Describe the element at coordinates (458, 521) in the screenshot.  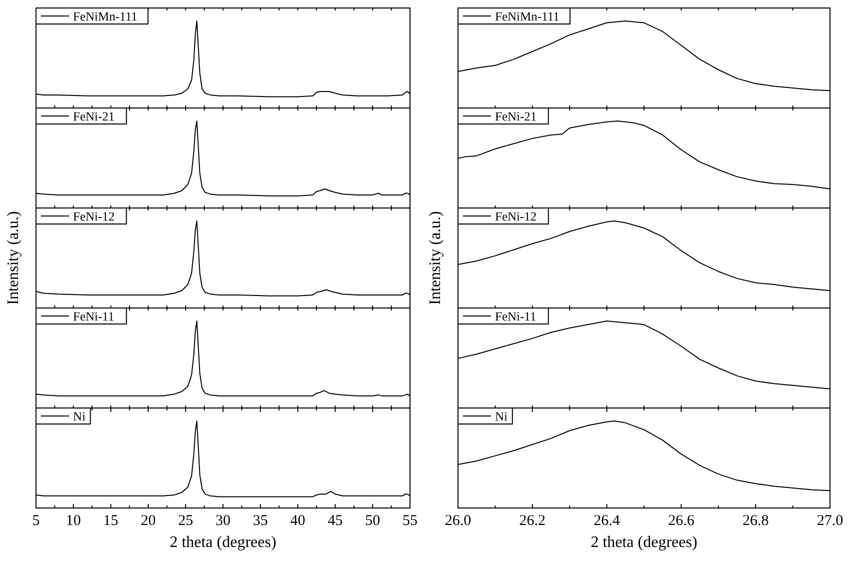
I see `x-tick-label: 26.0` at that location.